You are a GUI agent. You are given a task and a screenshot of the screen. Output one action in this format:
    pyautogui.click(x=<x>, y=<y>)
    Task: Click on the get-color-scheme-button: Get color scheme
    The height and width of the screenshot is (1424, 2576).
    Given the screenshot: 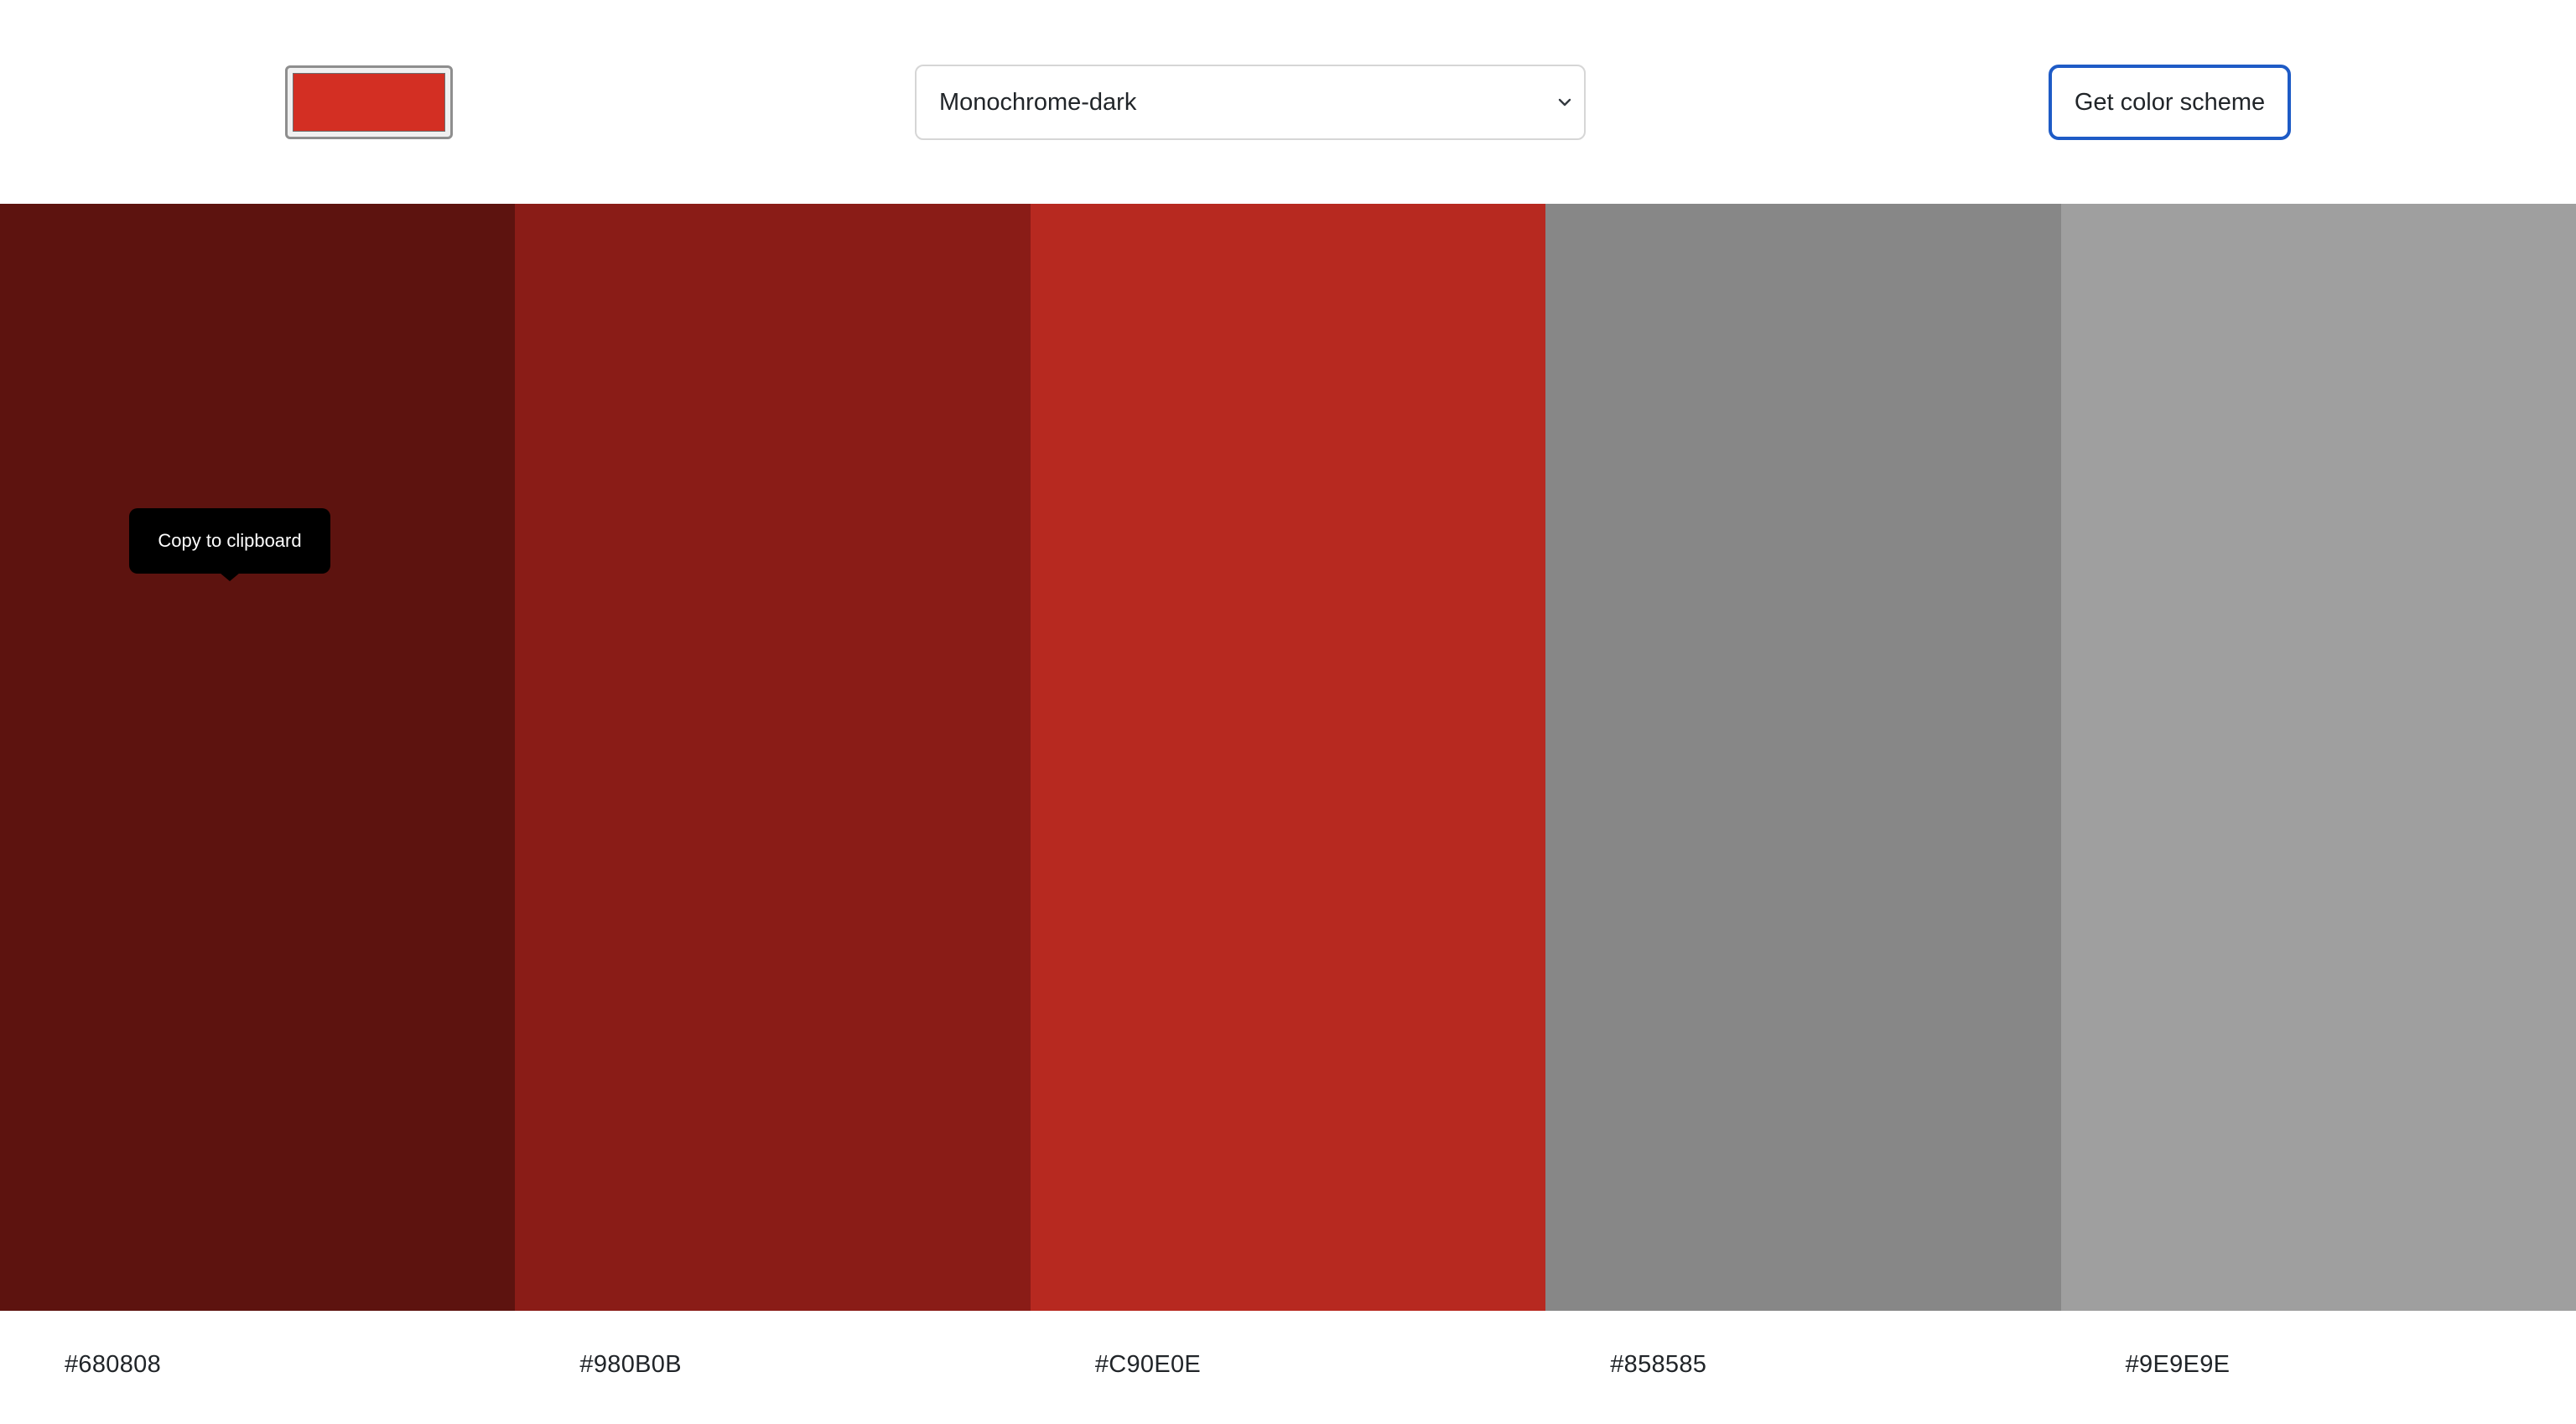 What is the action you would take?
    pyautogui.click(x=2170, y=102)
    